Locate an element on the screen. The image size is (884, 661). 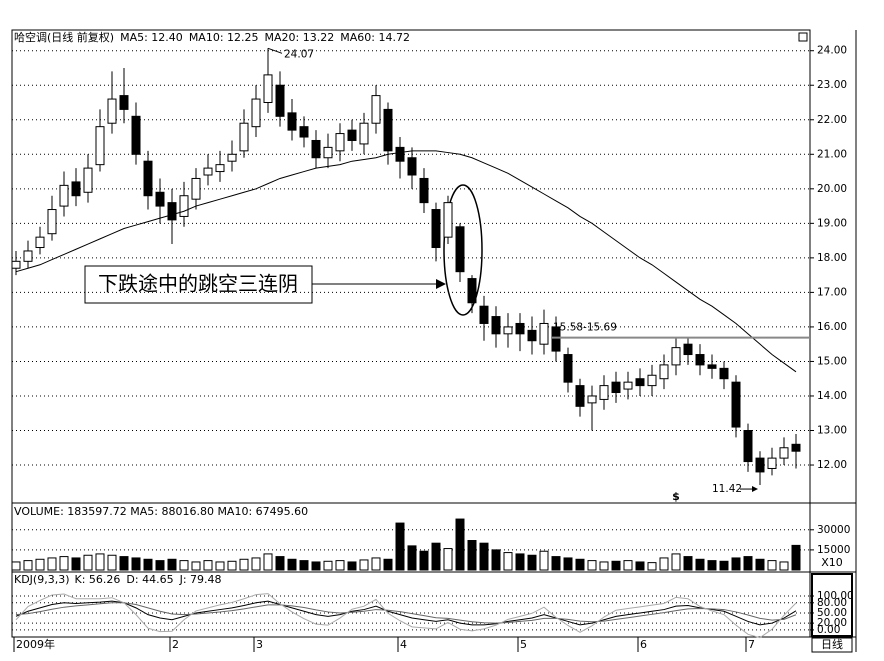
x-tick-label: 2 is located at coordinates (175, 644).